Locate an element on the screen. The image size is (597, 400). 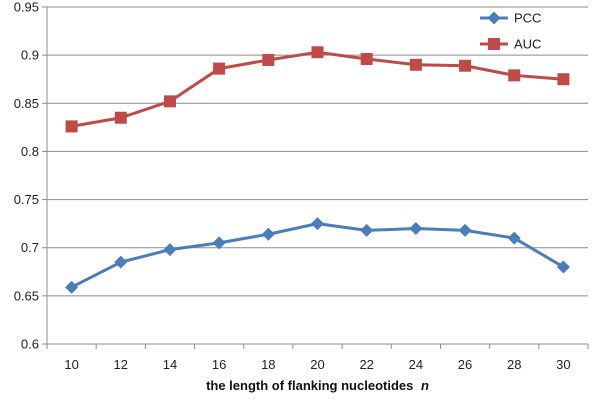
legend-label: PCC is located at coordinates (527, 18).